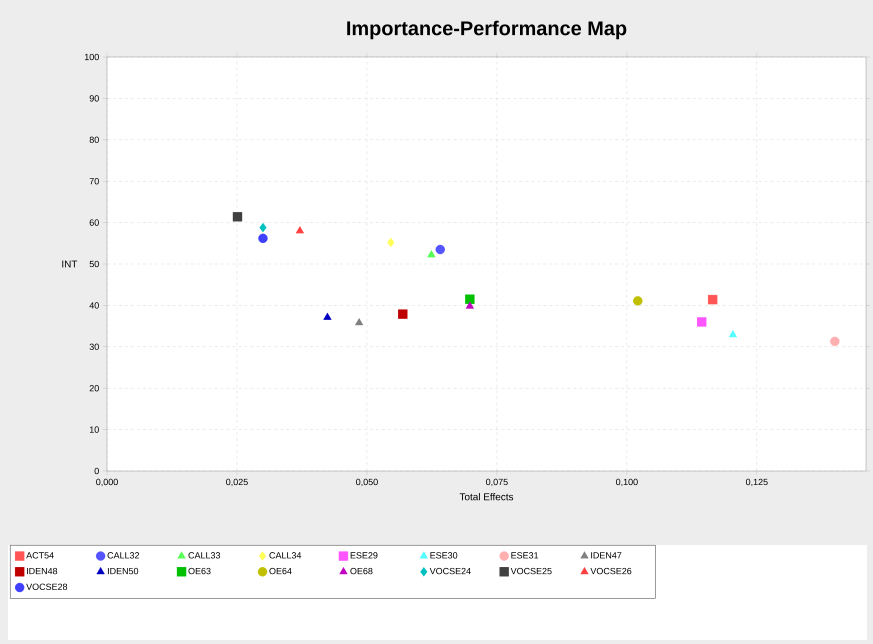  Describe the element at coordinates (364, 555) in the screenshot. I see `legend-label: ESE29` at that location.